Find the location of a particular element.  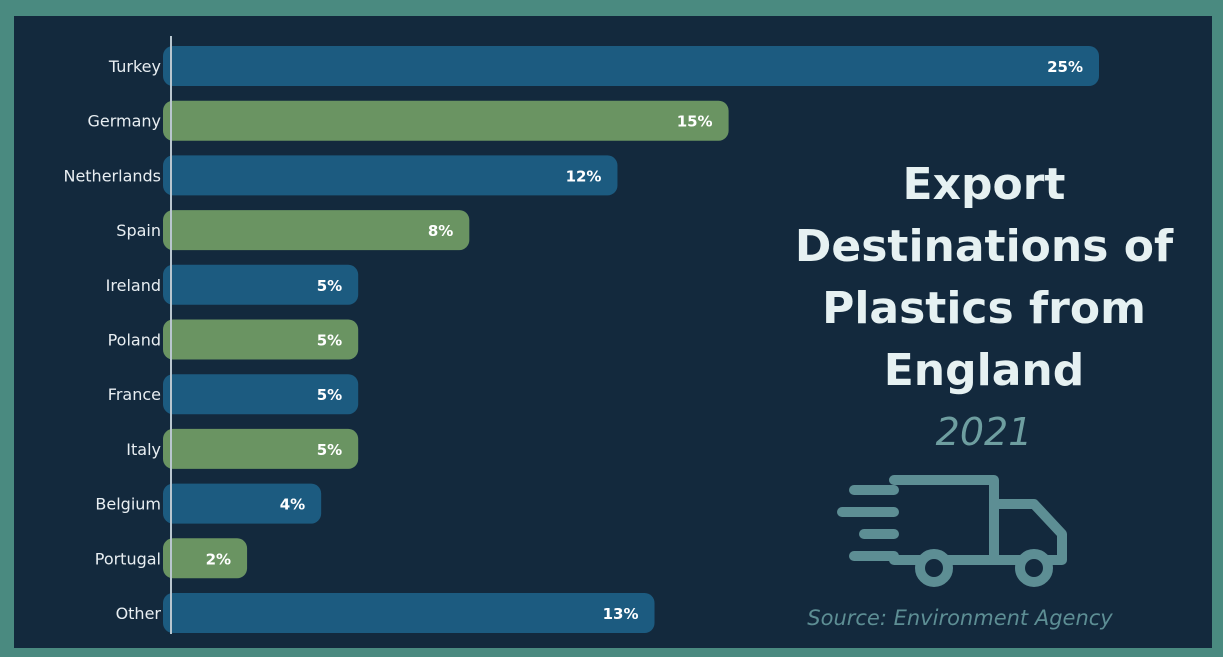

truck-icon is located at coordinates (952, 531).